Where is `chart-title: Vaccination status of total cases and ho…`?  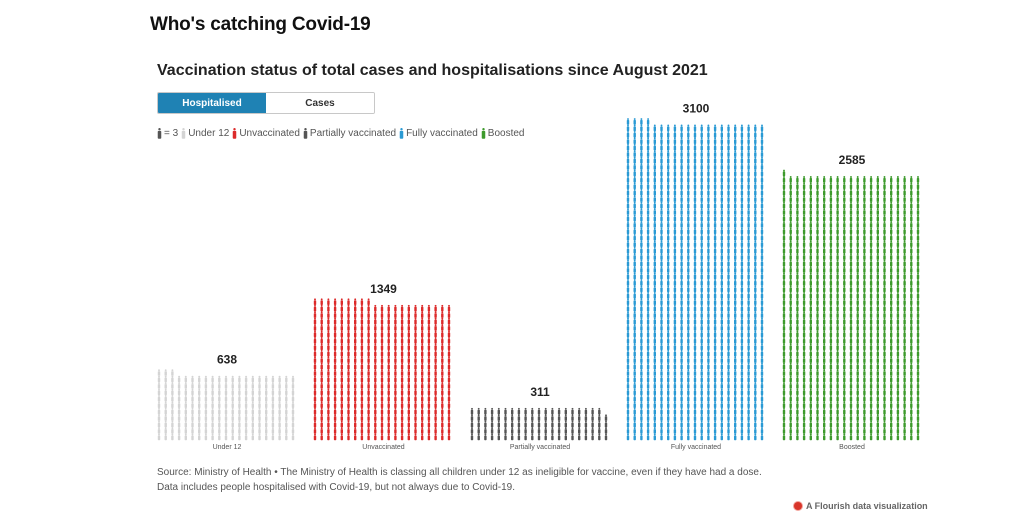 chart-title: Vaccination status of total cases and ho… is located at coordinates (432, 70).